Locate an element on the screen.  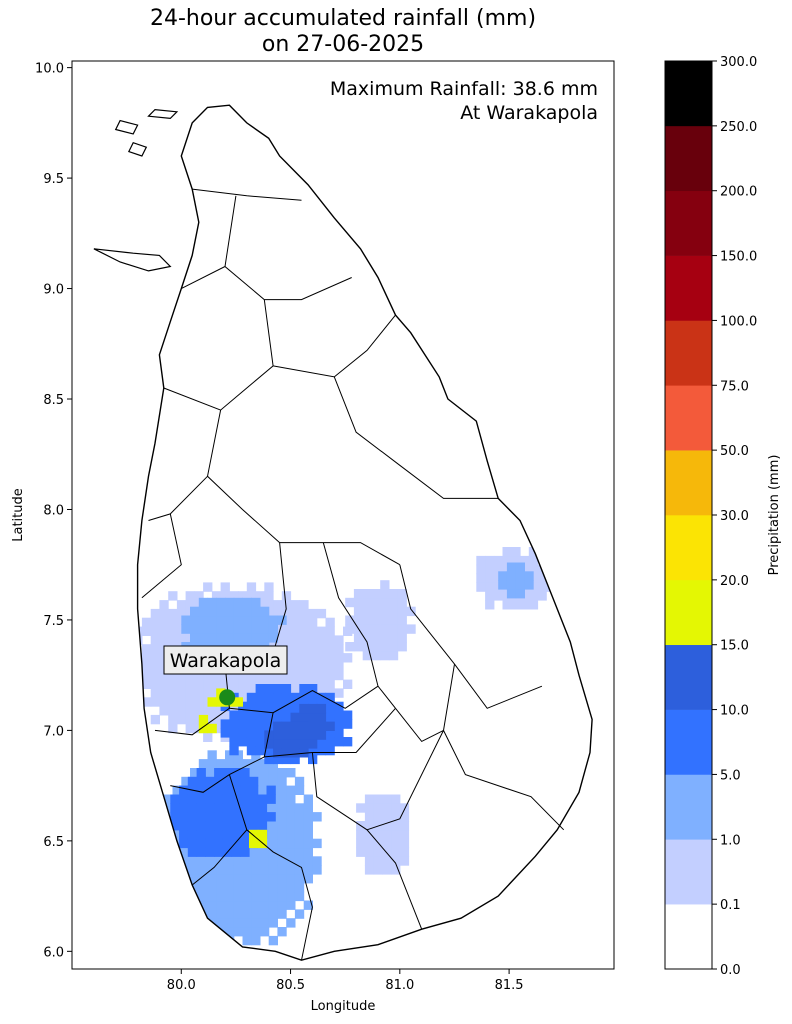
station-label-box: Warakapola is located at coordinates (225, 660).